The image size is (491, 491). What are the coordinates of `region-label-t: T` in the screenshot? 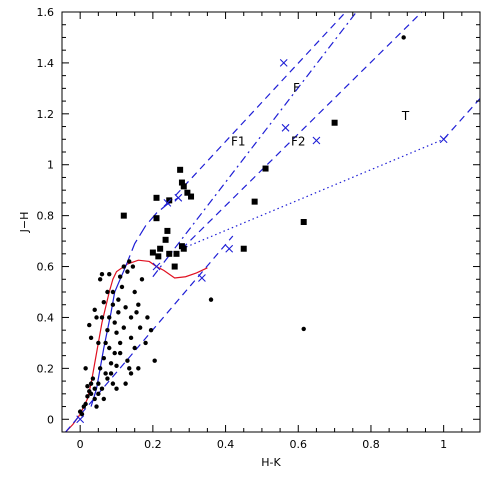 It's located at (405, 116).